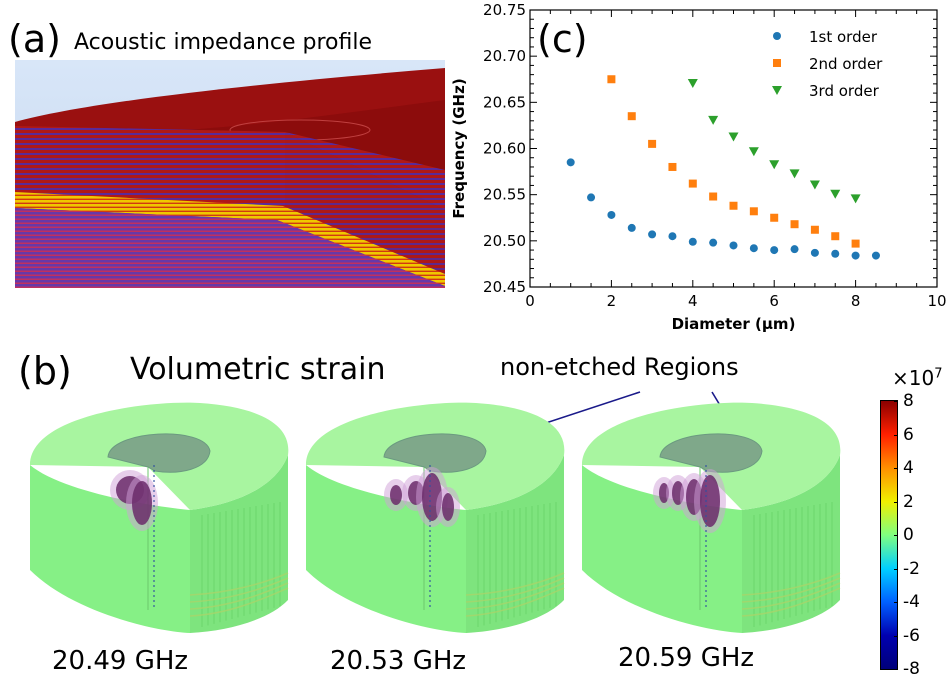 Image resolution: width=950 pixels, height=688 pixels. I want to click on panel-c-label: (c), so click(562, 39).